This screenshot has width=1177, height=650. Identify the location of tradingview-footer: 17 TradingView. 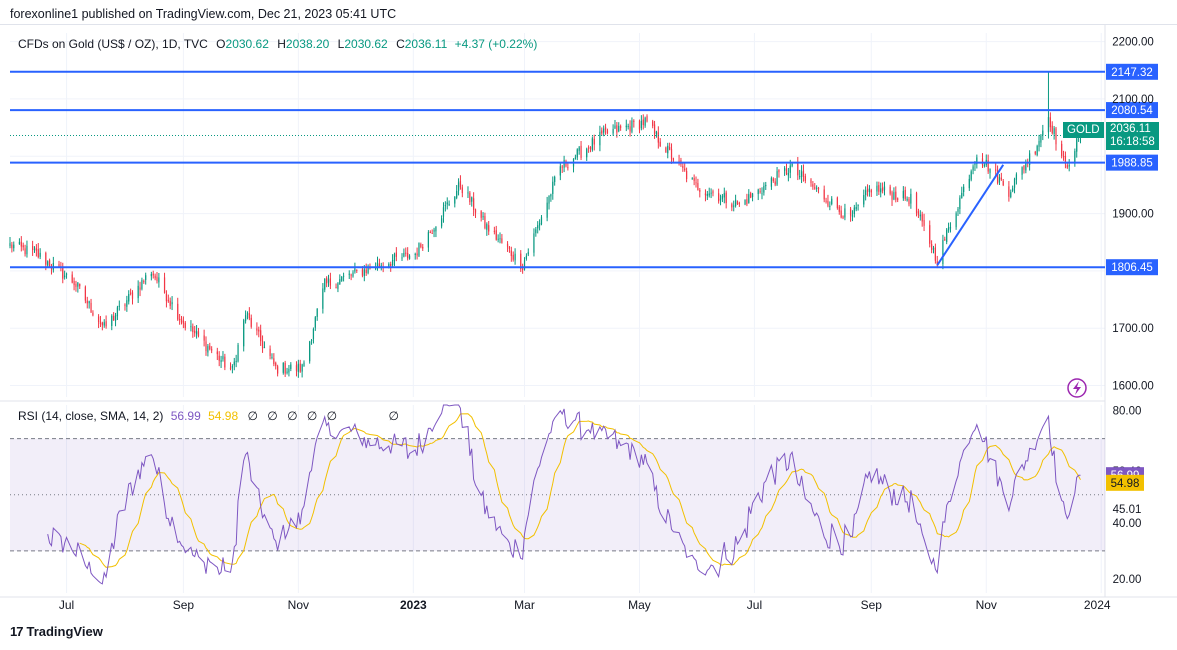
(56, 631).